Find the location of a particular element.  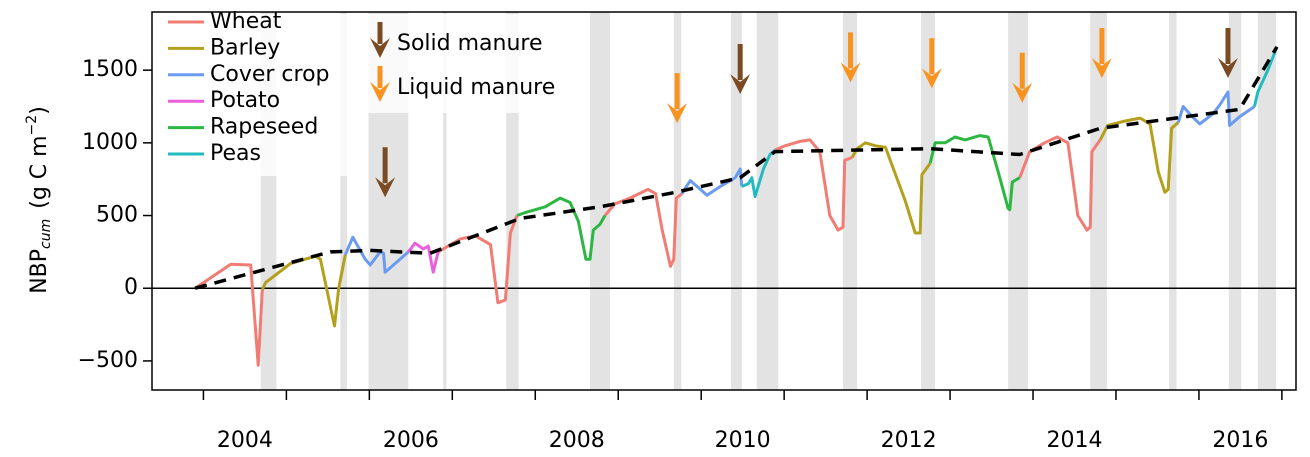

legend-label: Potato is located at coordinates (245, 100).